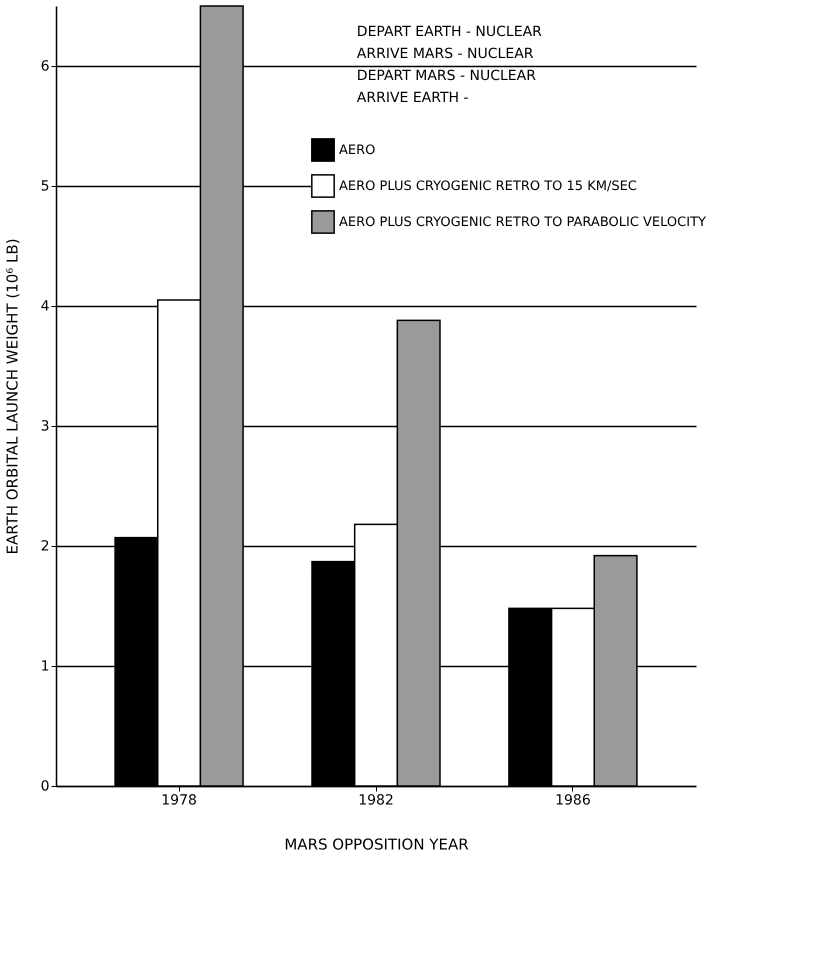 The height and width of the screenshot is (972, 827). Describe the element at coordinates (45, 666) in the screenshot. I see `y-tick-label: 1` at that location.